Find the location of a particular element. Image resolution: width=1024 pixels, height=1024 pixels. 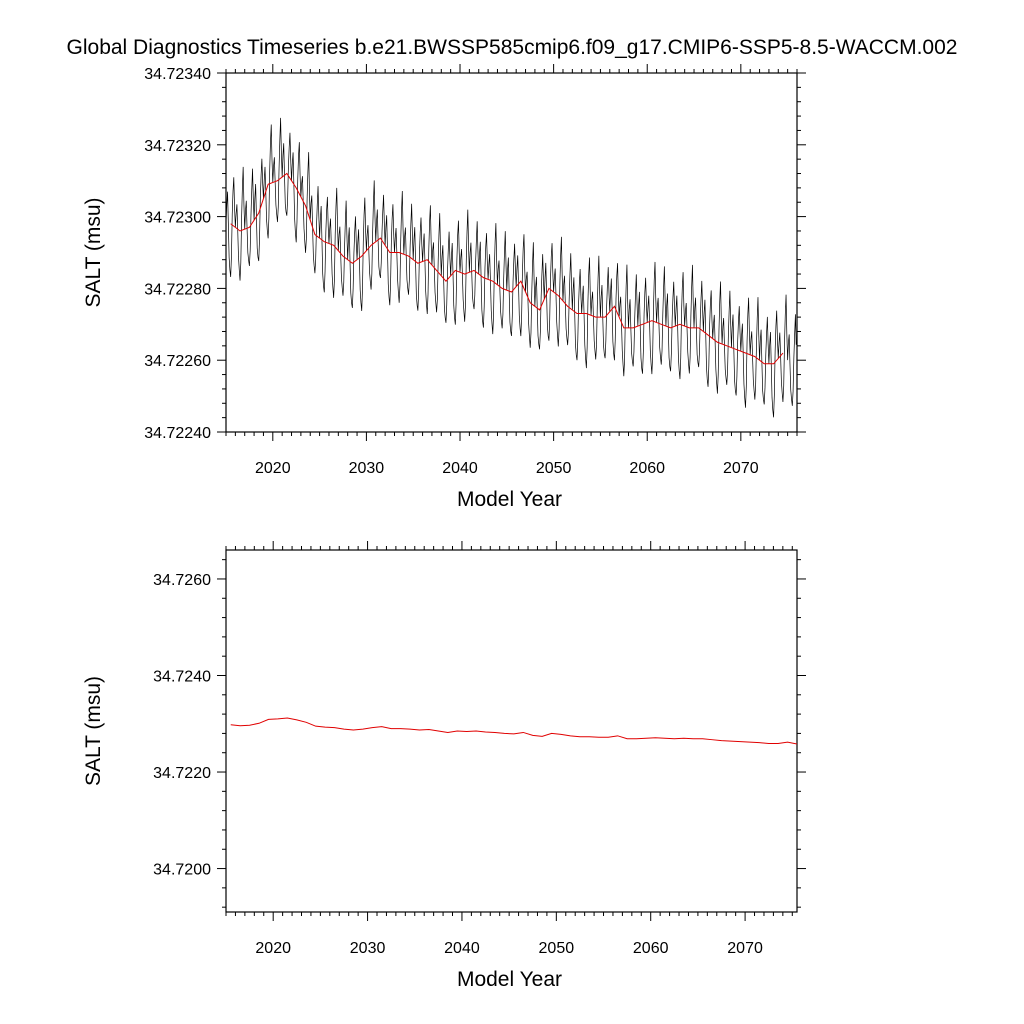

y-tick-label: 34.7260 is located at coordinates (182, 580).